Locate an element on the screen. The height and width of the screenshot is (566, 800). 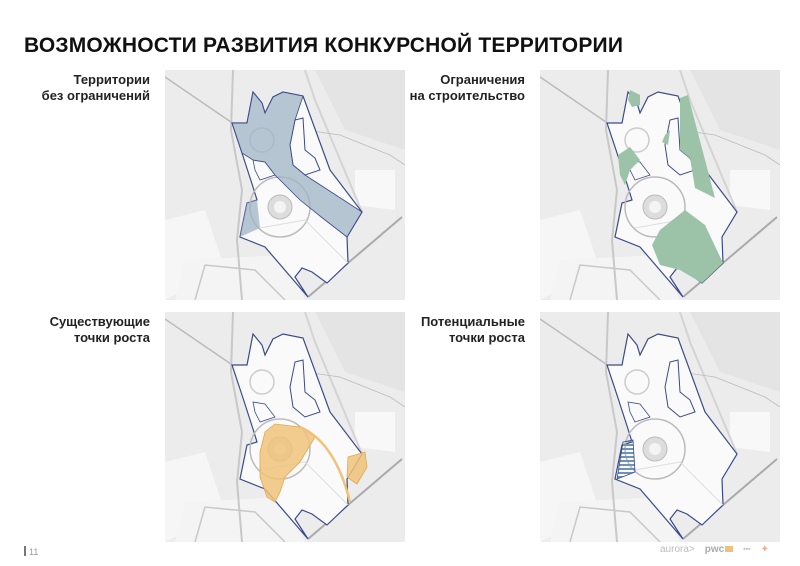
label-line: на строительство is located at coordinates (467, 95).